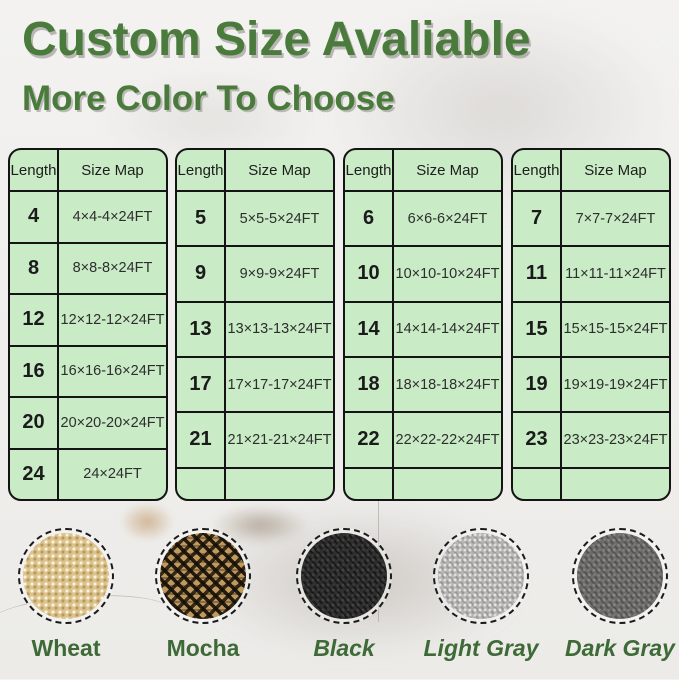 This screenshot has height=680, width=679. I want to click on size-map-cell: 12×12-12×24FT, so click(112, 319).